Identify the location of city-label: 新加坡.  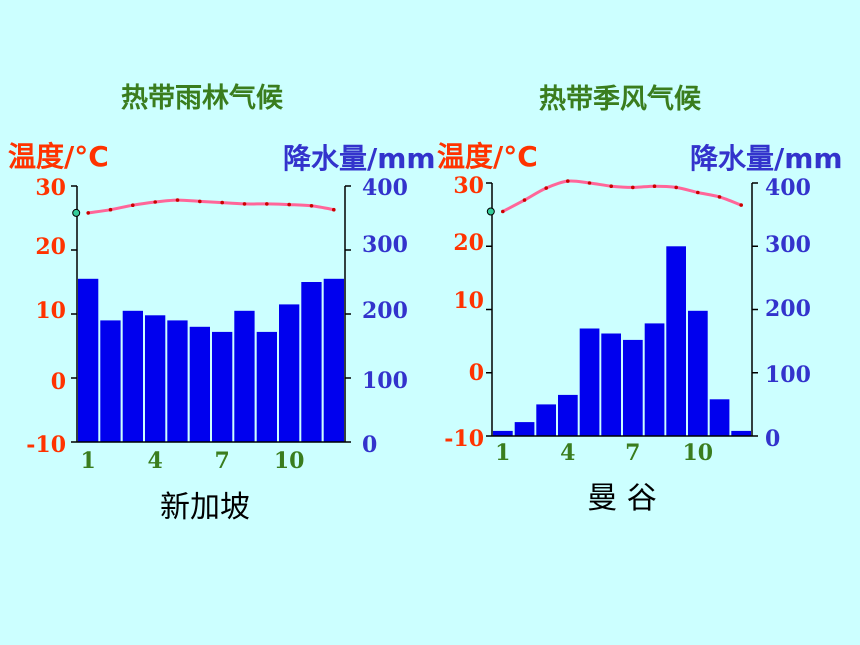
(205, 507).